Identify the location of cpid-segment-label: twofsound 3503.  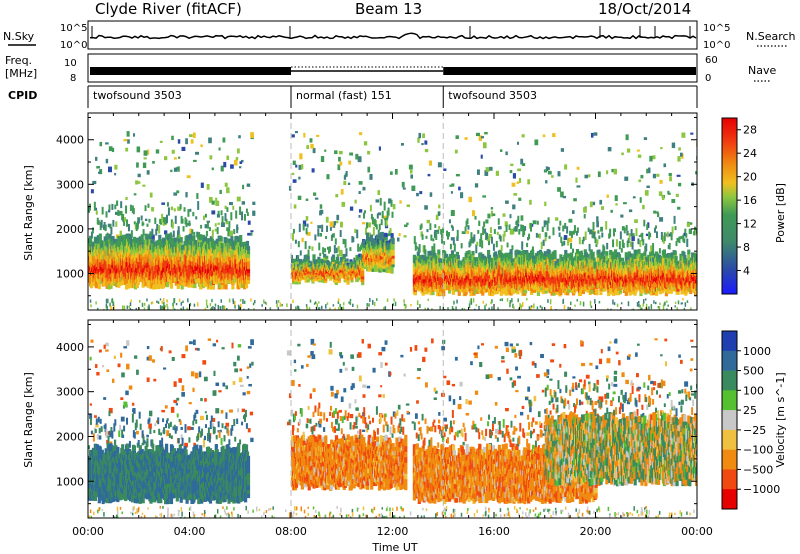
(492, 95).